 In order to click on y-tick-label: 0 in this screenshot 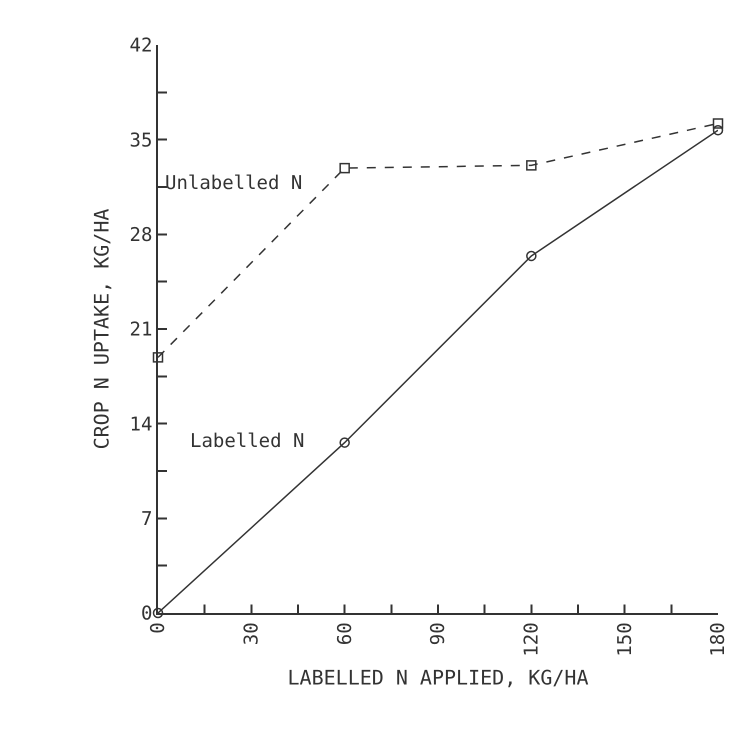, I will do `click(146, 613)`.